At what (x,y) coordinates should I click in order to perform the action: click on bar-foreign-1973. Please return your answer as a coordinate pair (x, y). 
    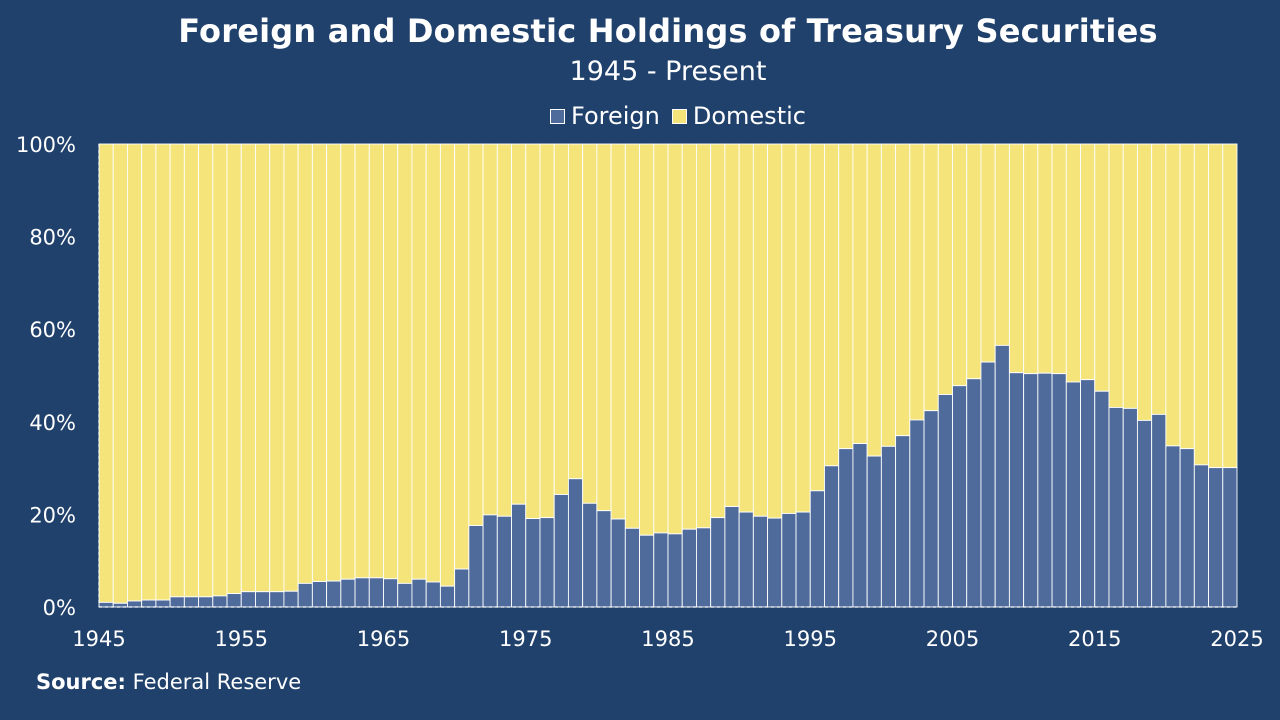
    Looking at the image, I should click on (504, 561).